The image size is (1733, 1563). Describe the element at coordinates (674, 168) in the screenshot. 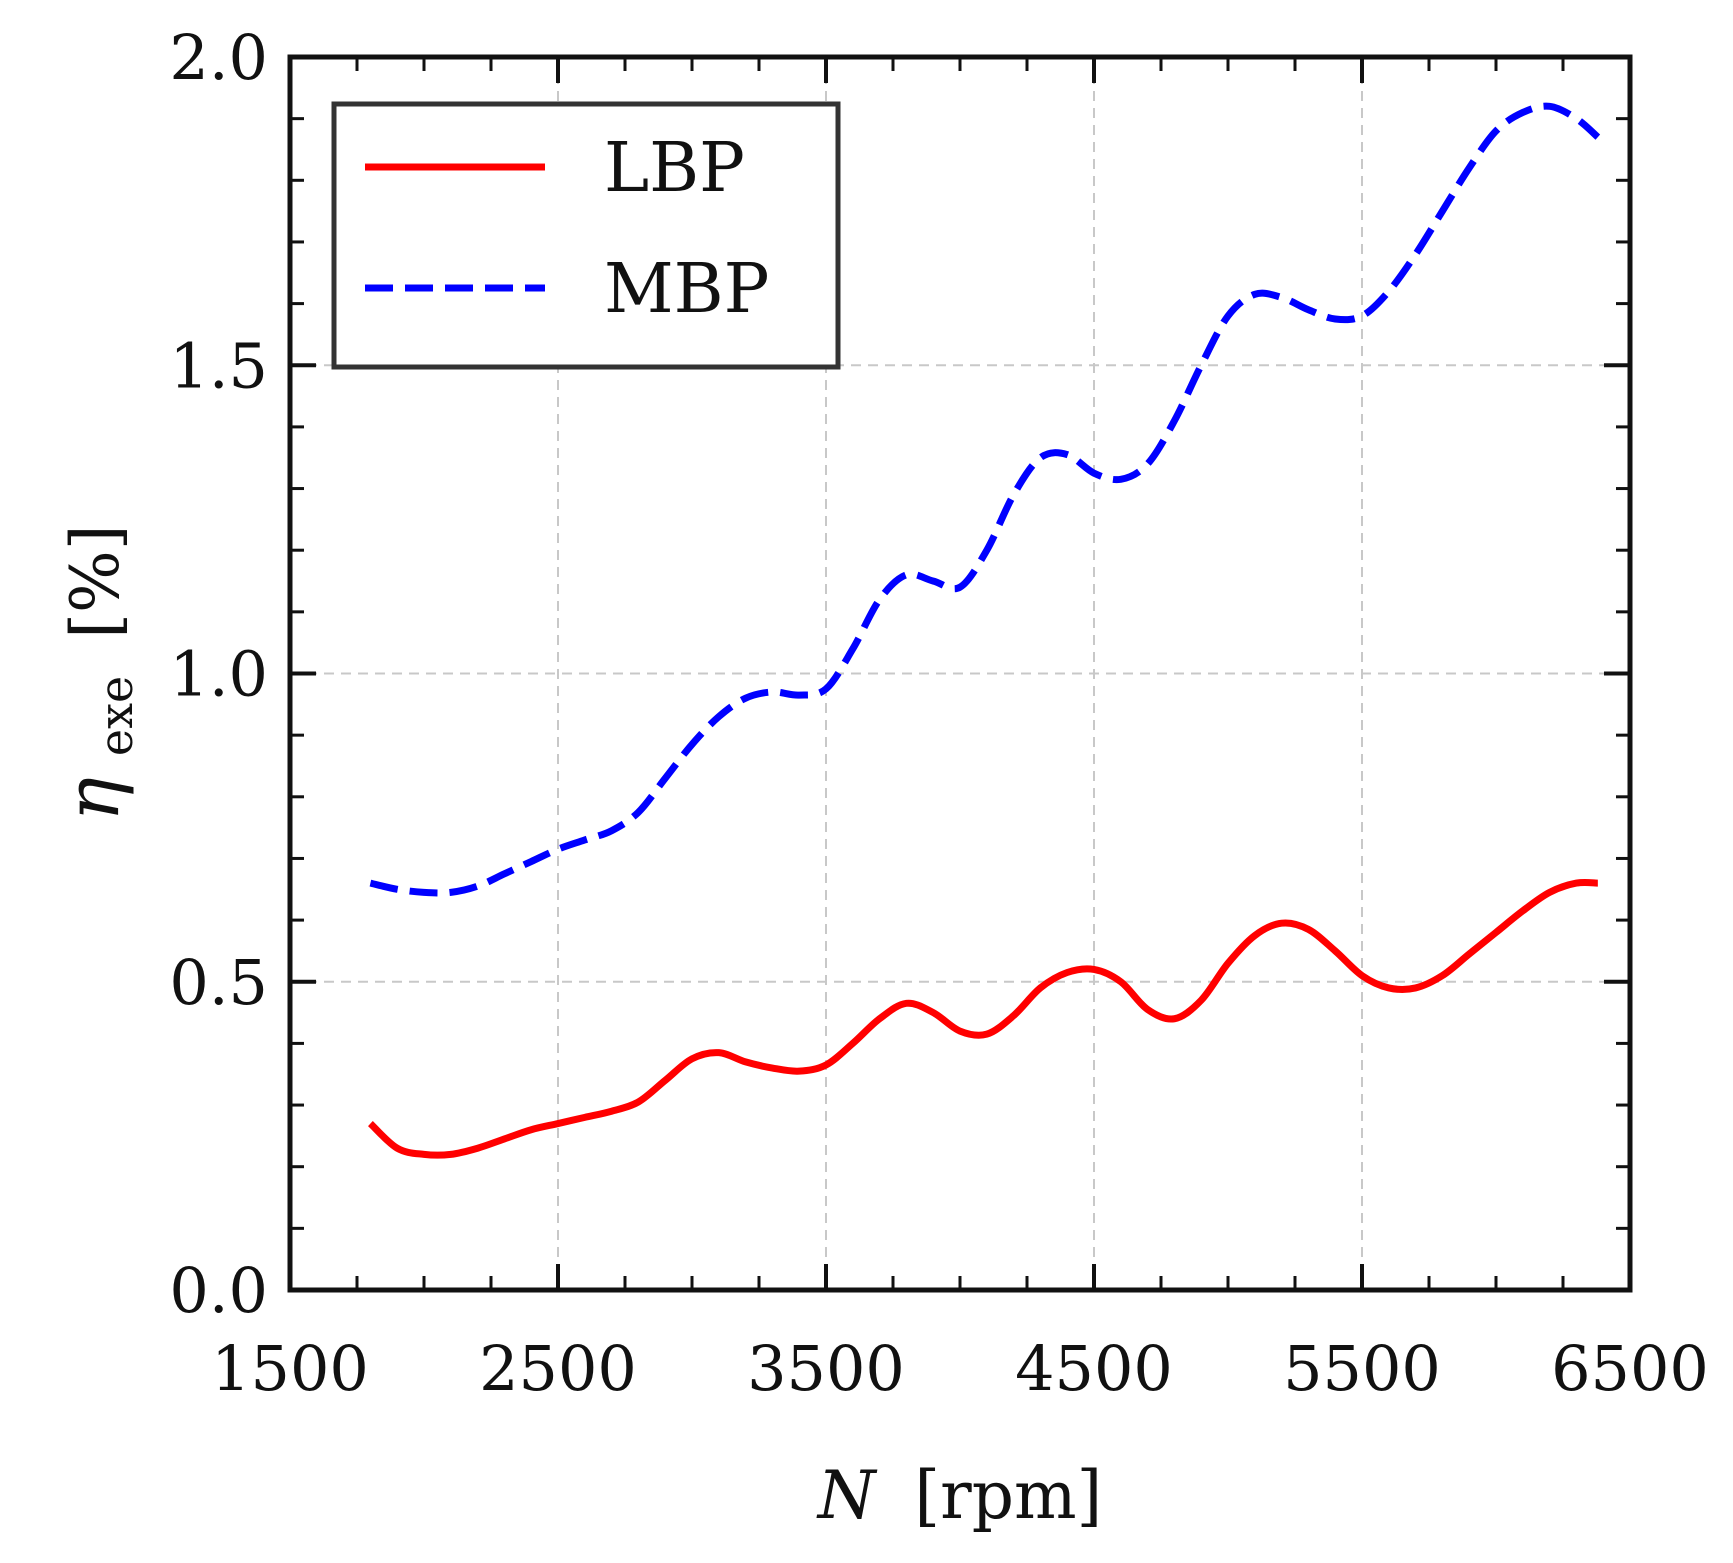

I see `legend-label-lbp: LBP` at that location.